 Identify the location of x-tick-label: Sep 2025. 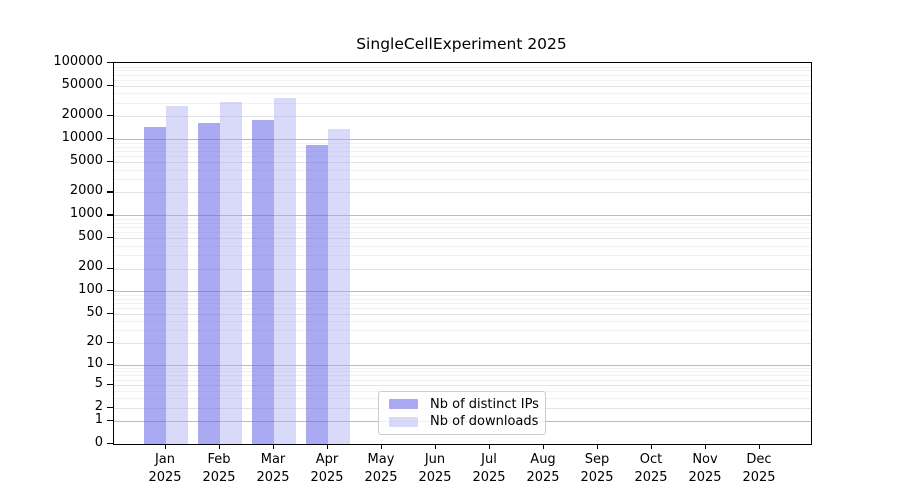
(597, 468).